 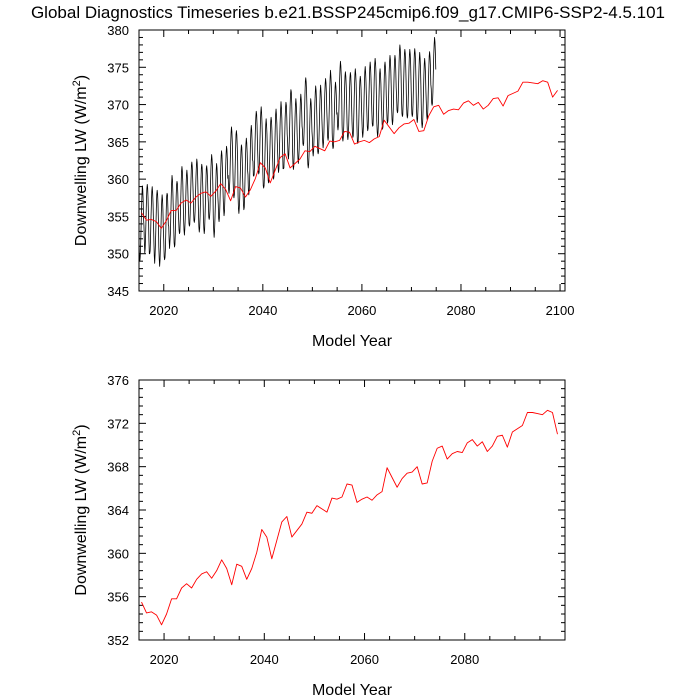 What do you see at coordinates (118, 291) in the screenshot?
I see `y-tick-label: 345` at bounding box center [118, 291].